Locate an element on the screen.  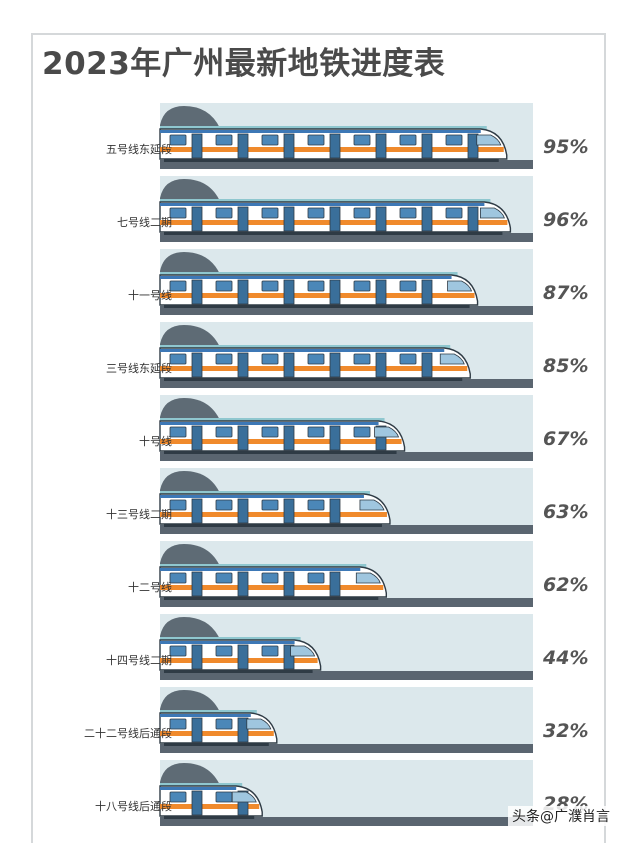
value-label: 63% is located at coordinates (566, 512).